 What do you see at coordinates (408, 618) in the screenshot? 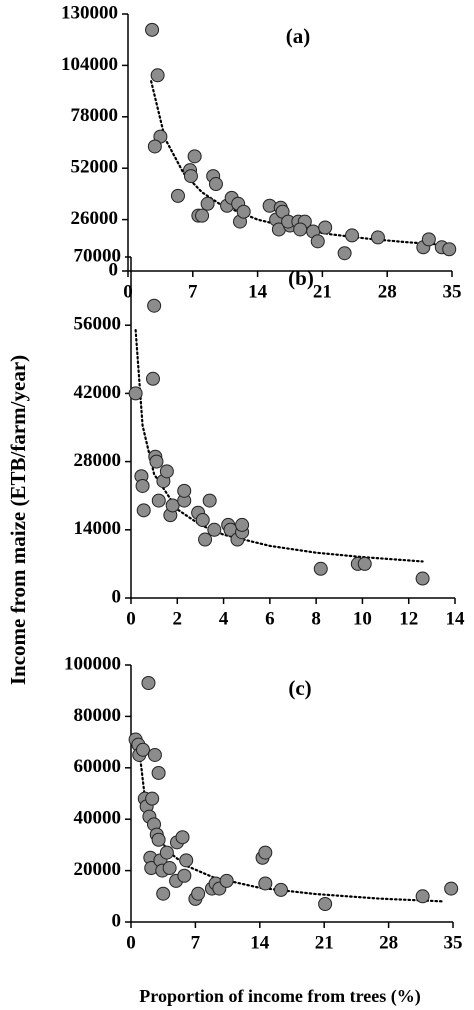
I see `x-tick-label: 12` at bounding box center [408, 618].